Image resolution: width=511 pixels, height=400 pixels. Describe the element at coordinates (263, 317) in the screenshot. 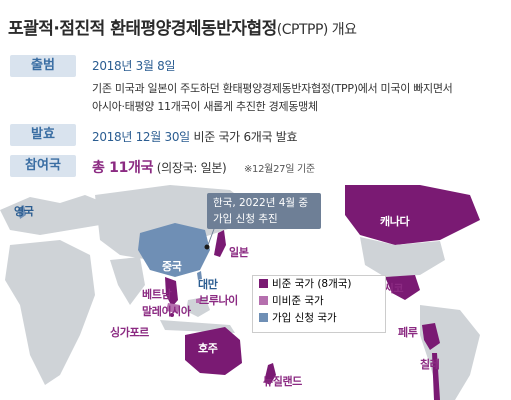

I see `legend-swatch-applicant` at that location.